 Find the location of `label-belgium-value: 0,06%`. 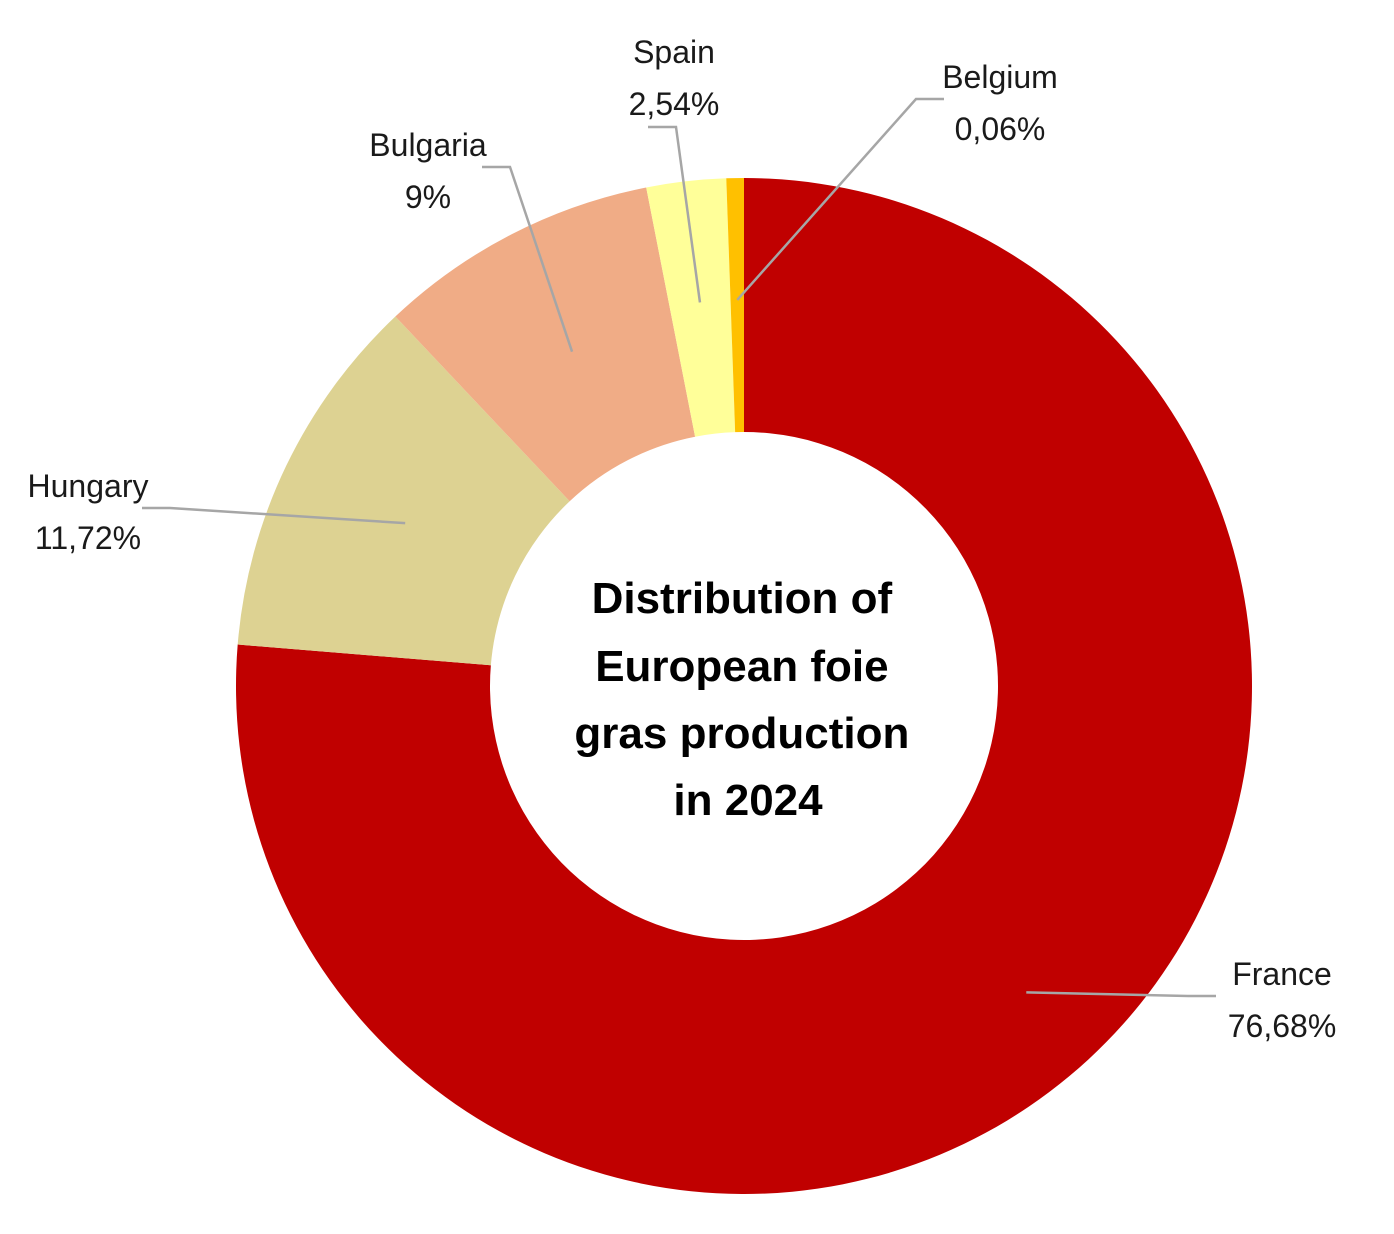

label-belgium-value: 0,06% is located at coordinates (1000, 129).